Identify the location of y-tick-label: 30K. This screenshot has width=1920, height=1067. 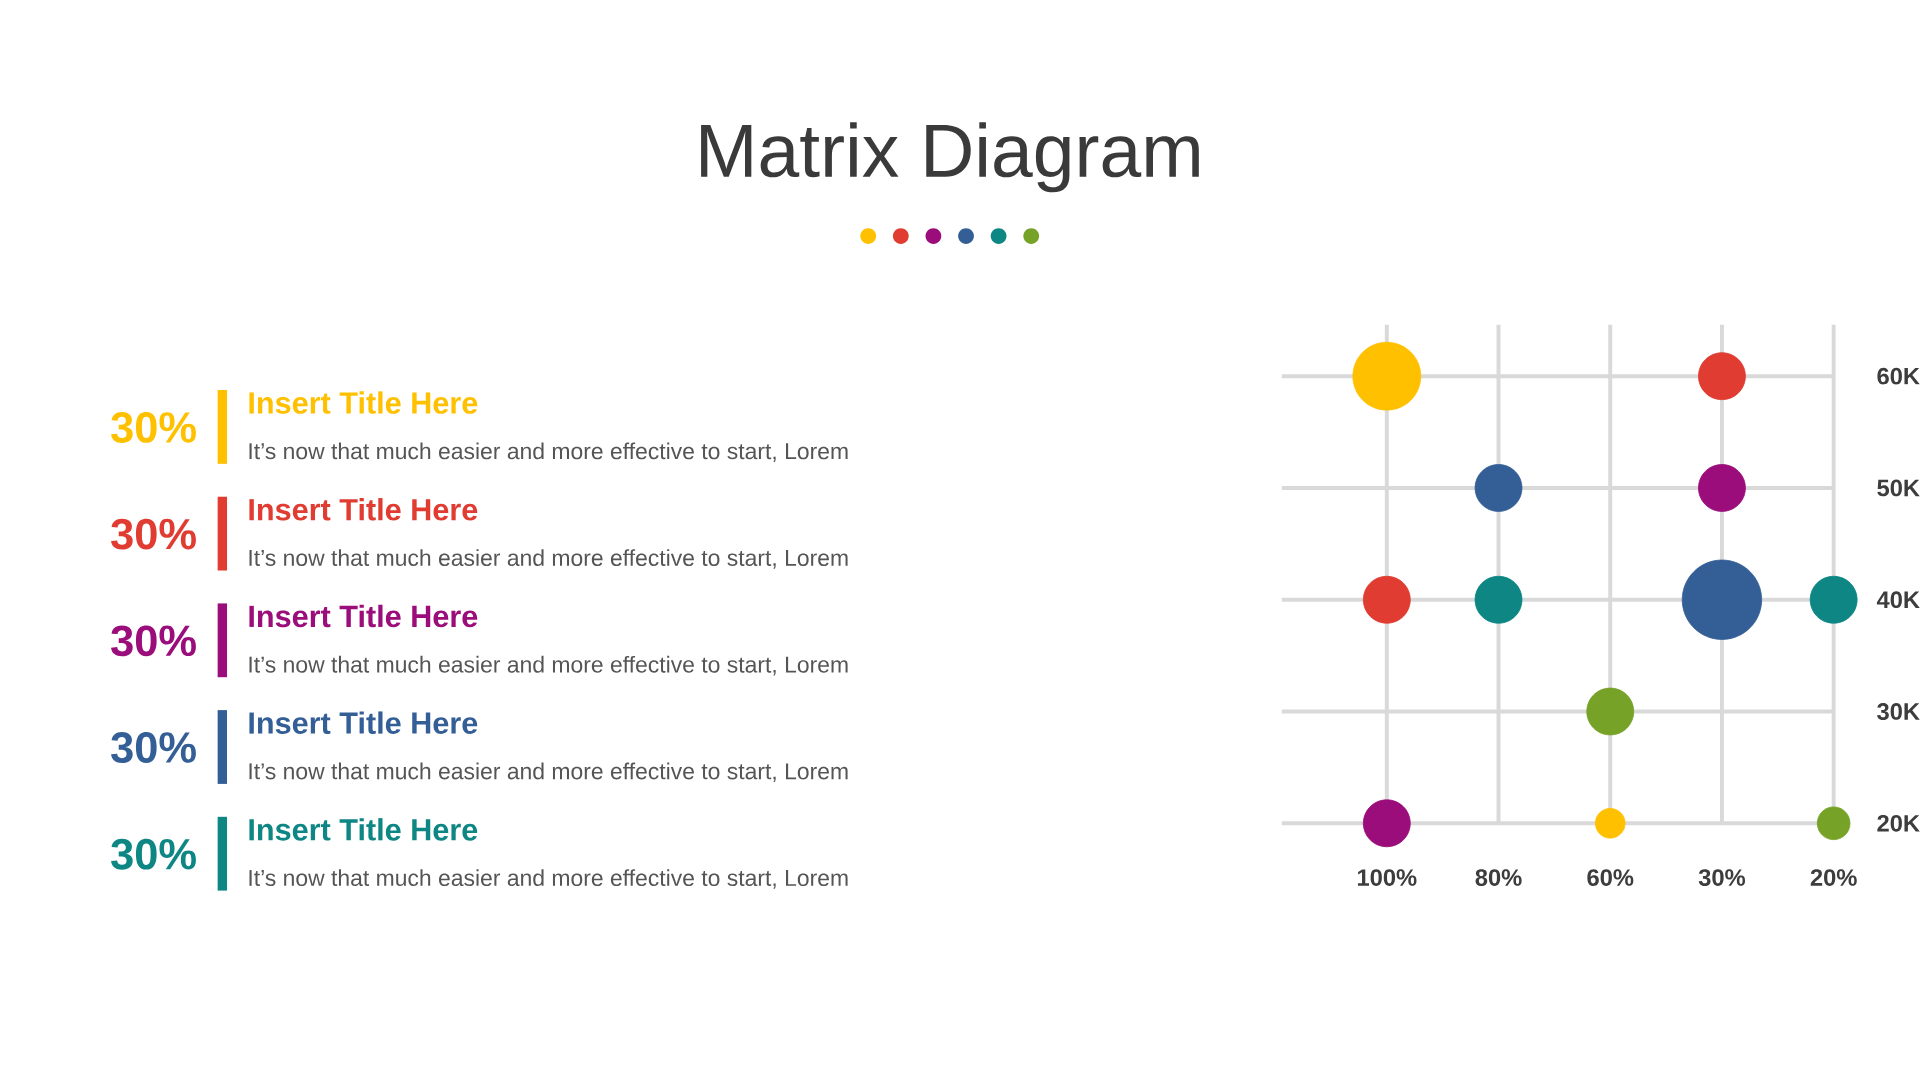
(1898, 711).